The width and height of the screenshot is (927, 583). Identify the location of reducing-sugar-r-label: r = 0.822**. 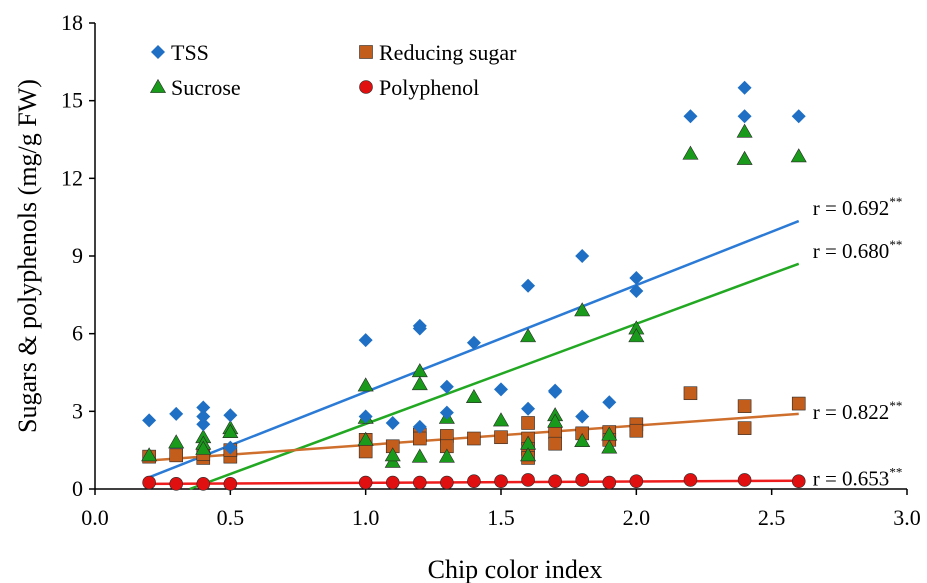
(858, 411).